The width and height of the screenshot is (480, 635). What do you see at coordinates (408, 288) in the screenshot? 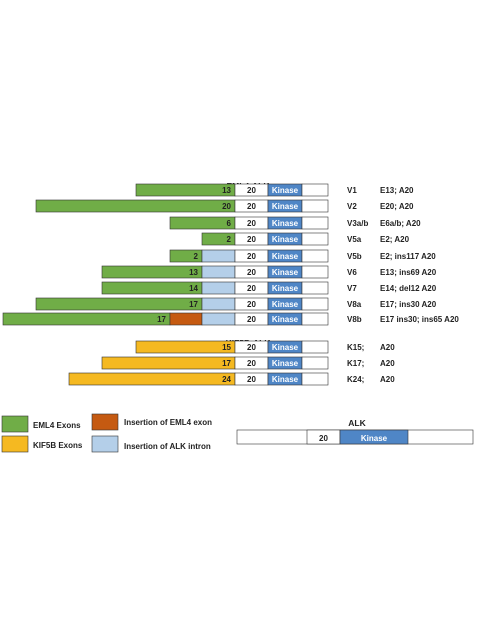
I see `variant-description: E14; del12 A20` at bounding box center [408, 288].